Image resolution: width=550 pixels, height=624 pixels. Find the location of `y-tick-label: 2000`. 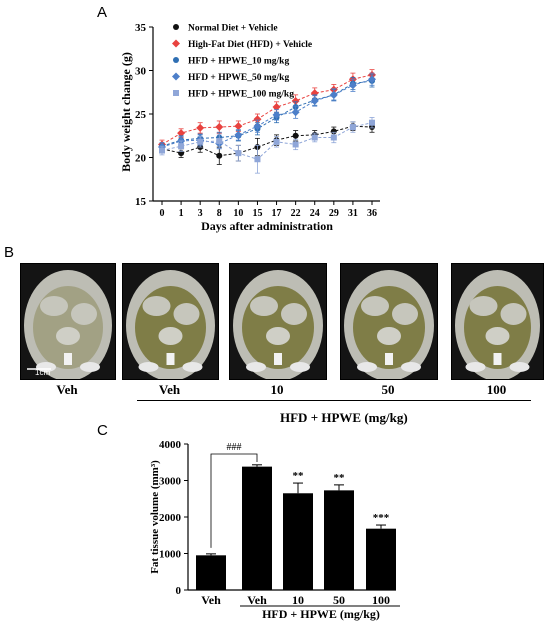

y-tick-label: 2000 is located at coordinates (170, 518).